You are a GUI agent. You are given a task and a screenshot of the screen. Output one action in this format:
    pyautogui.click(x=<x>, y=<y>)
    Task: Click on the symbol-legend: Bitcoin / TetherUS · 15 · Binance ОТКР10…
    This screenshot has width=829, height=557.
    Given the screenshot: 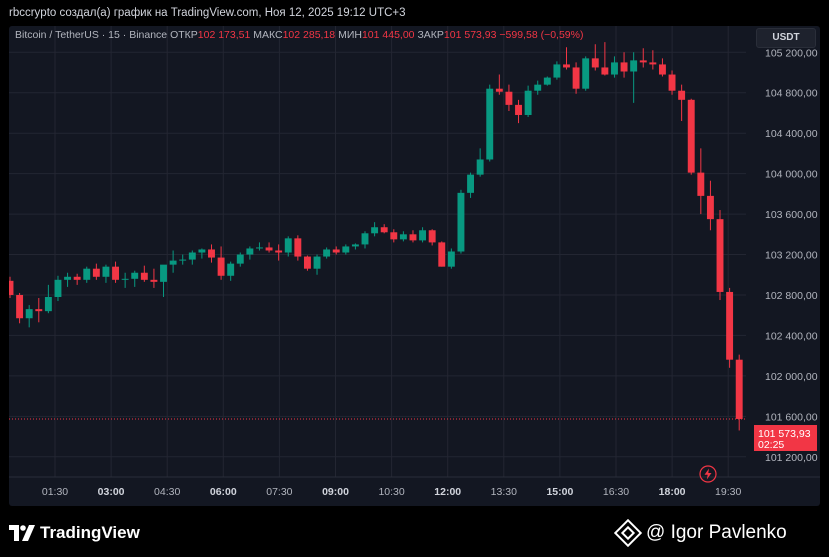 What is the action you would take?
    pyautogui.click(x=299, y=35)
    